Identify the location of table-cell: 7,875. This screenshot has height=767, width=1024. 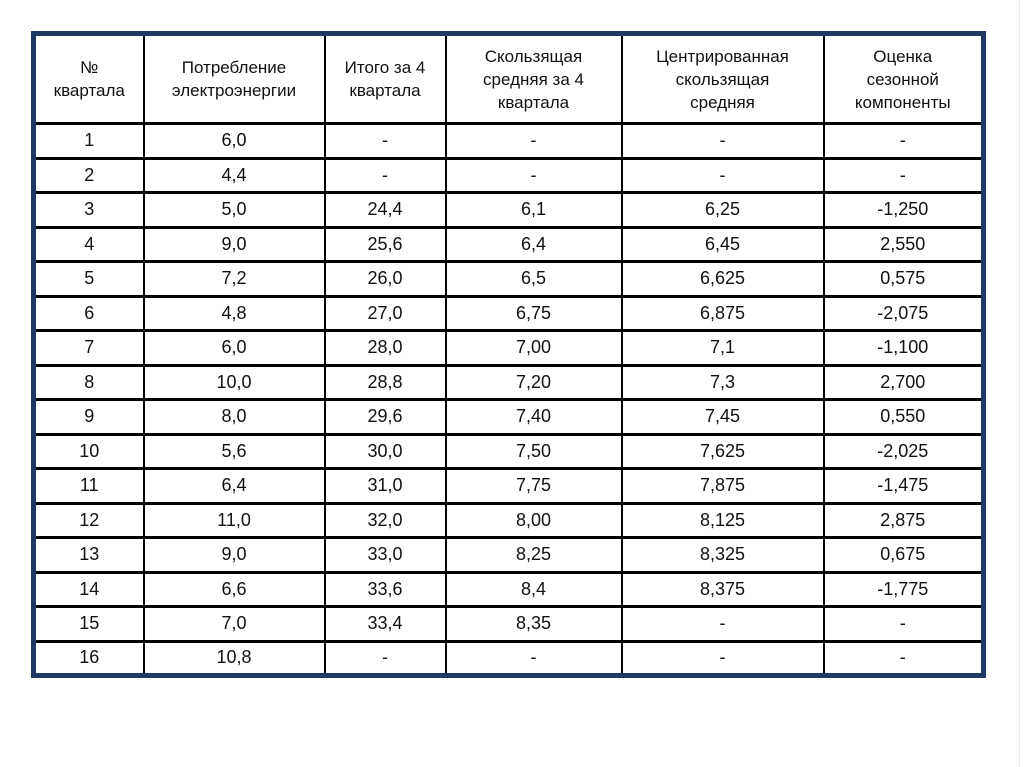
(722, 486).